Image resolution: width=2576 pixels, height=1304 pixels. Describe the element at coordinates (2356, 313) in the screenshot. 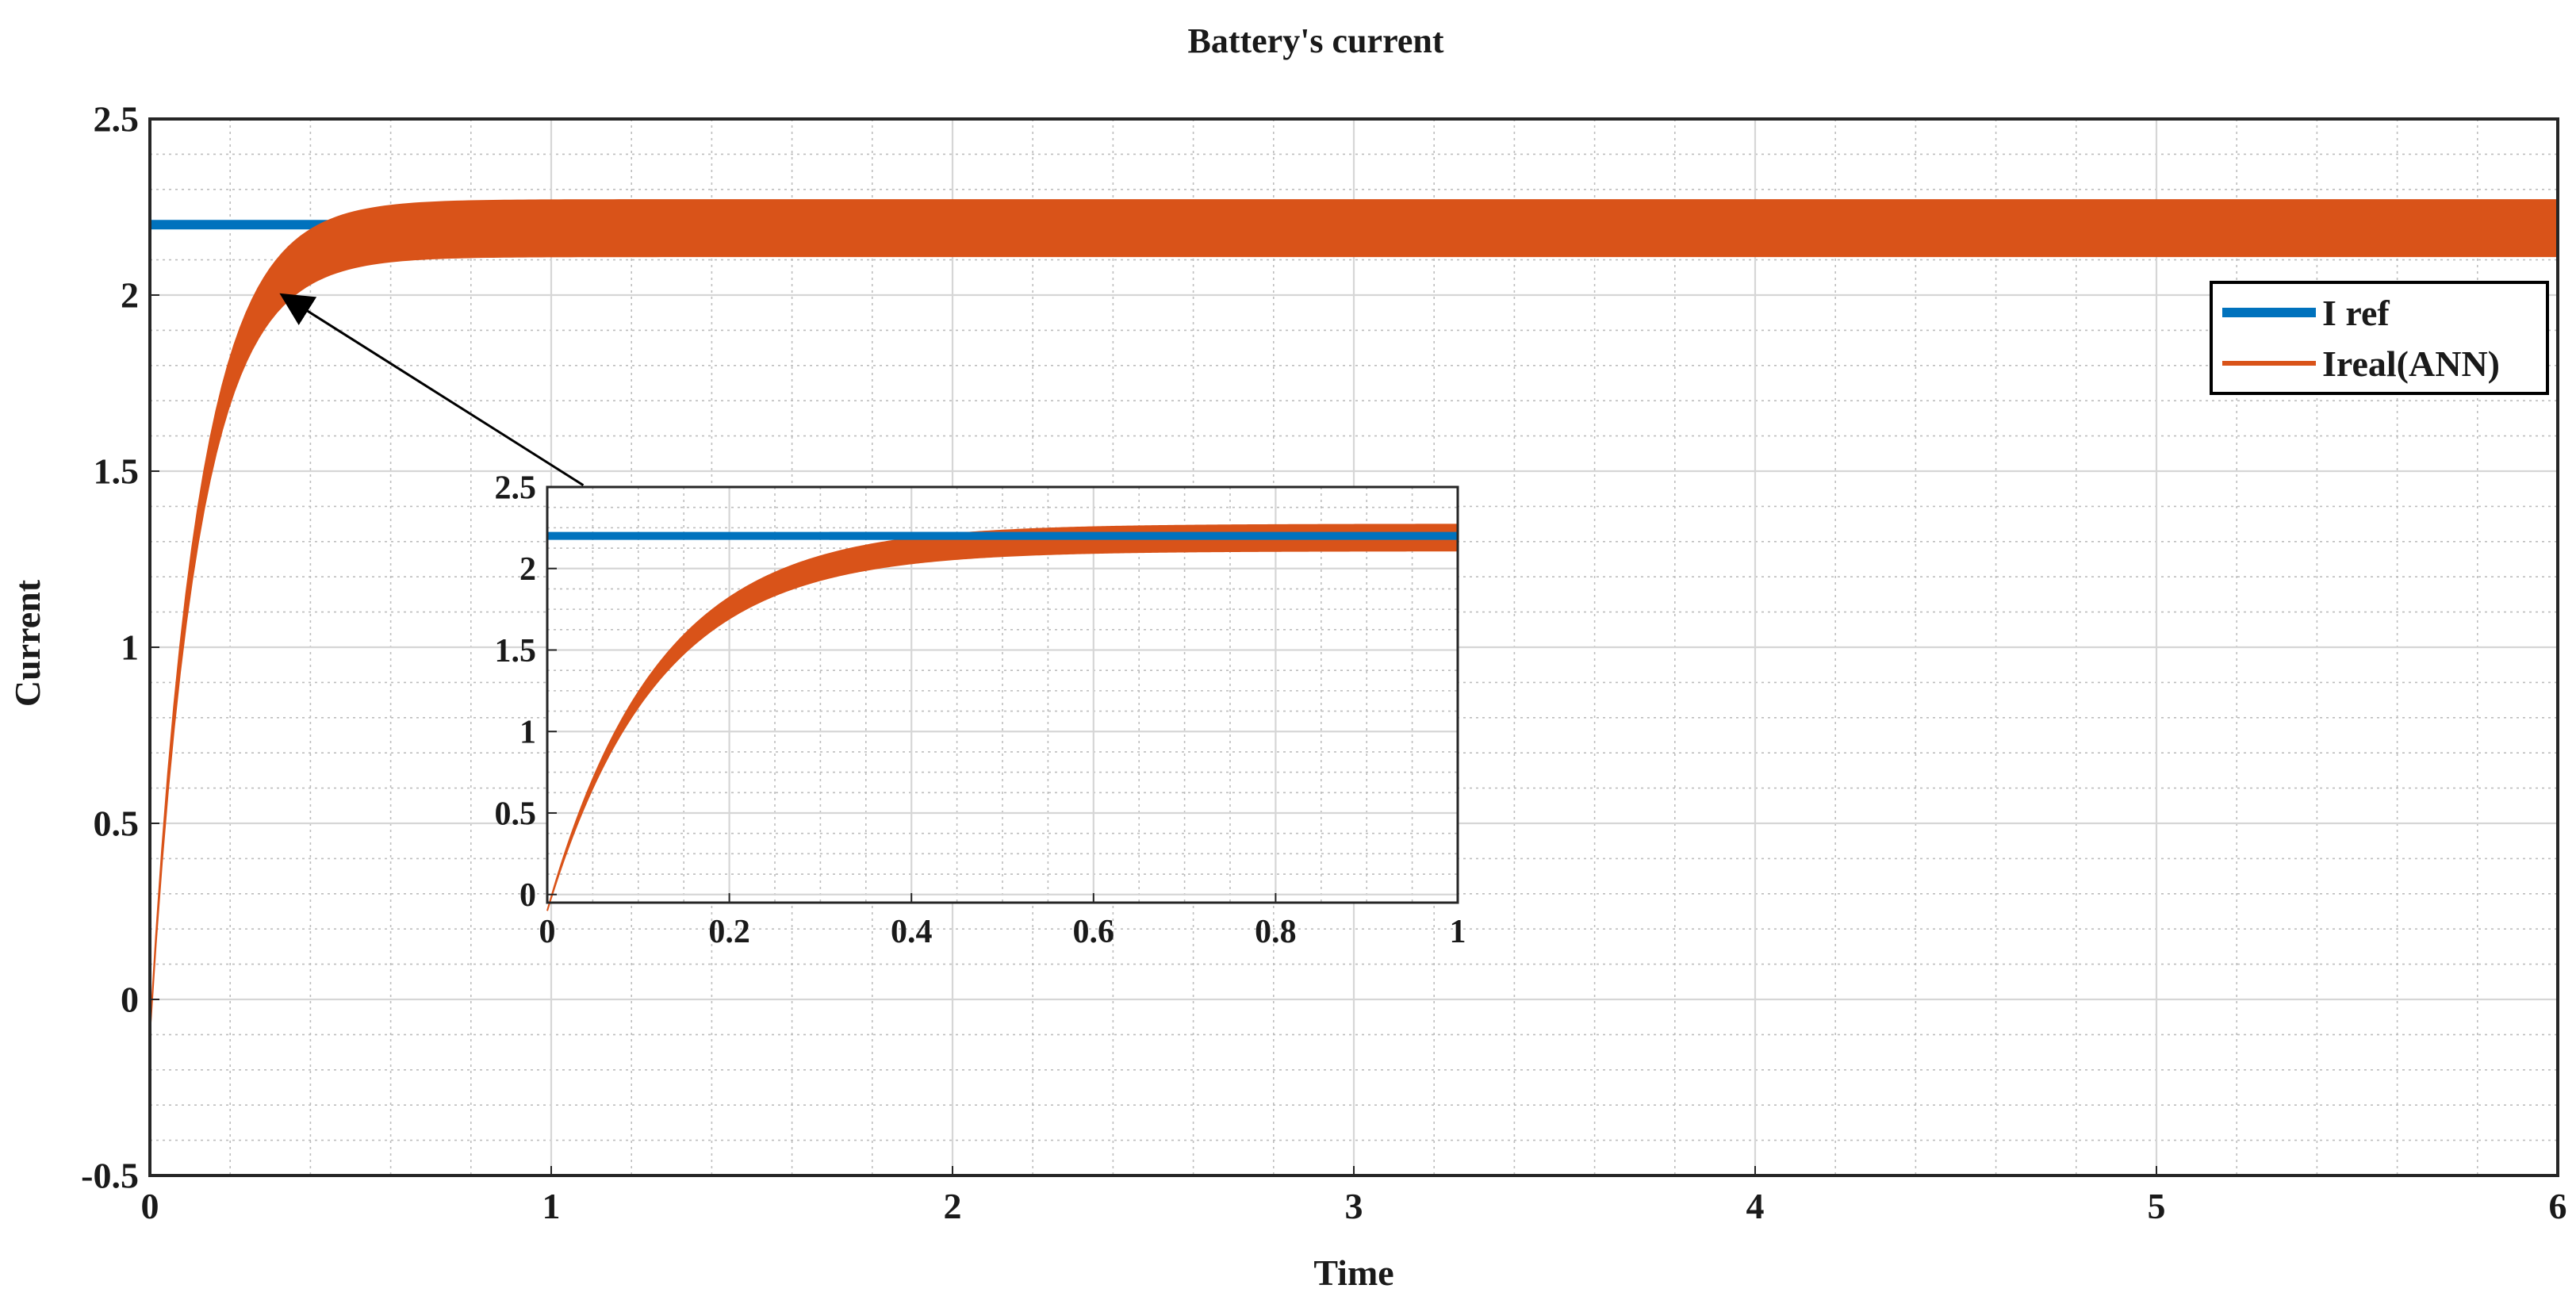

I see `legend-label-i-ref: I ref` at that location.